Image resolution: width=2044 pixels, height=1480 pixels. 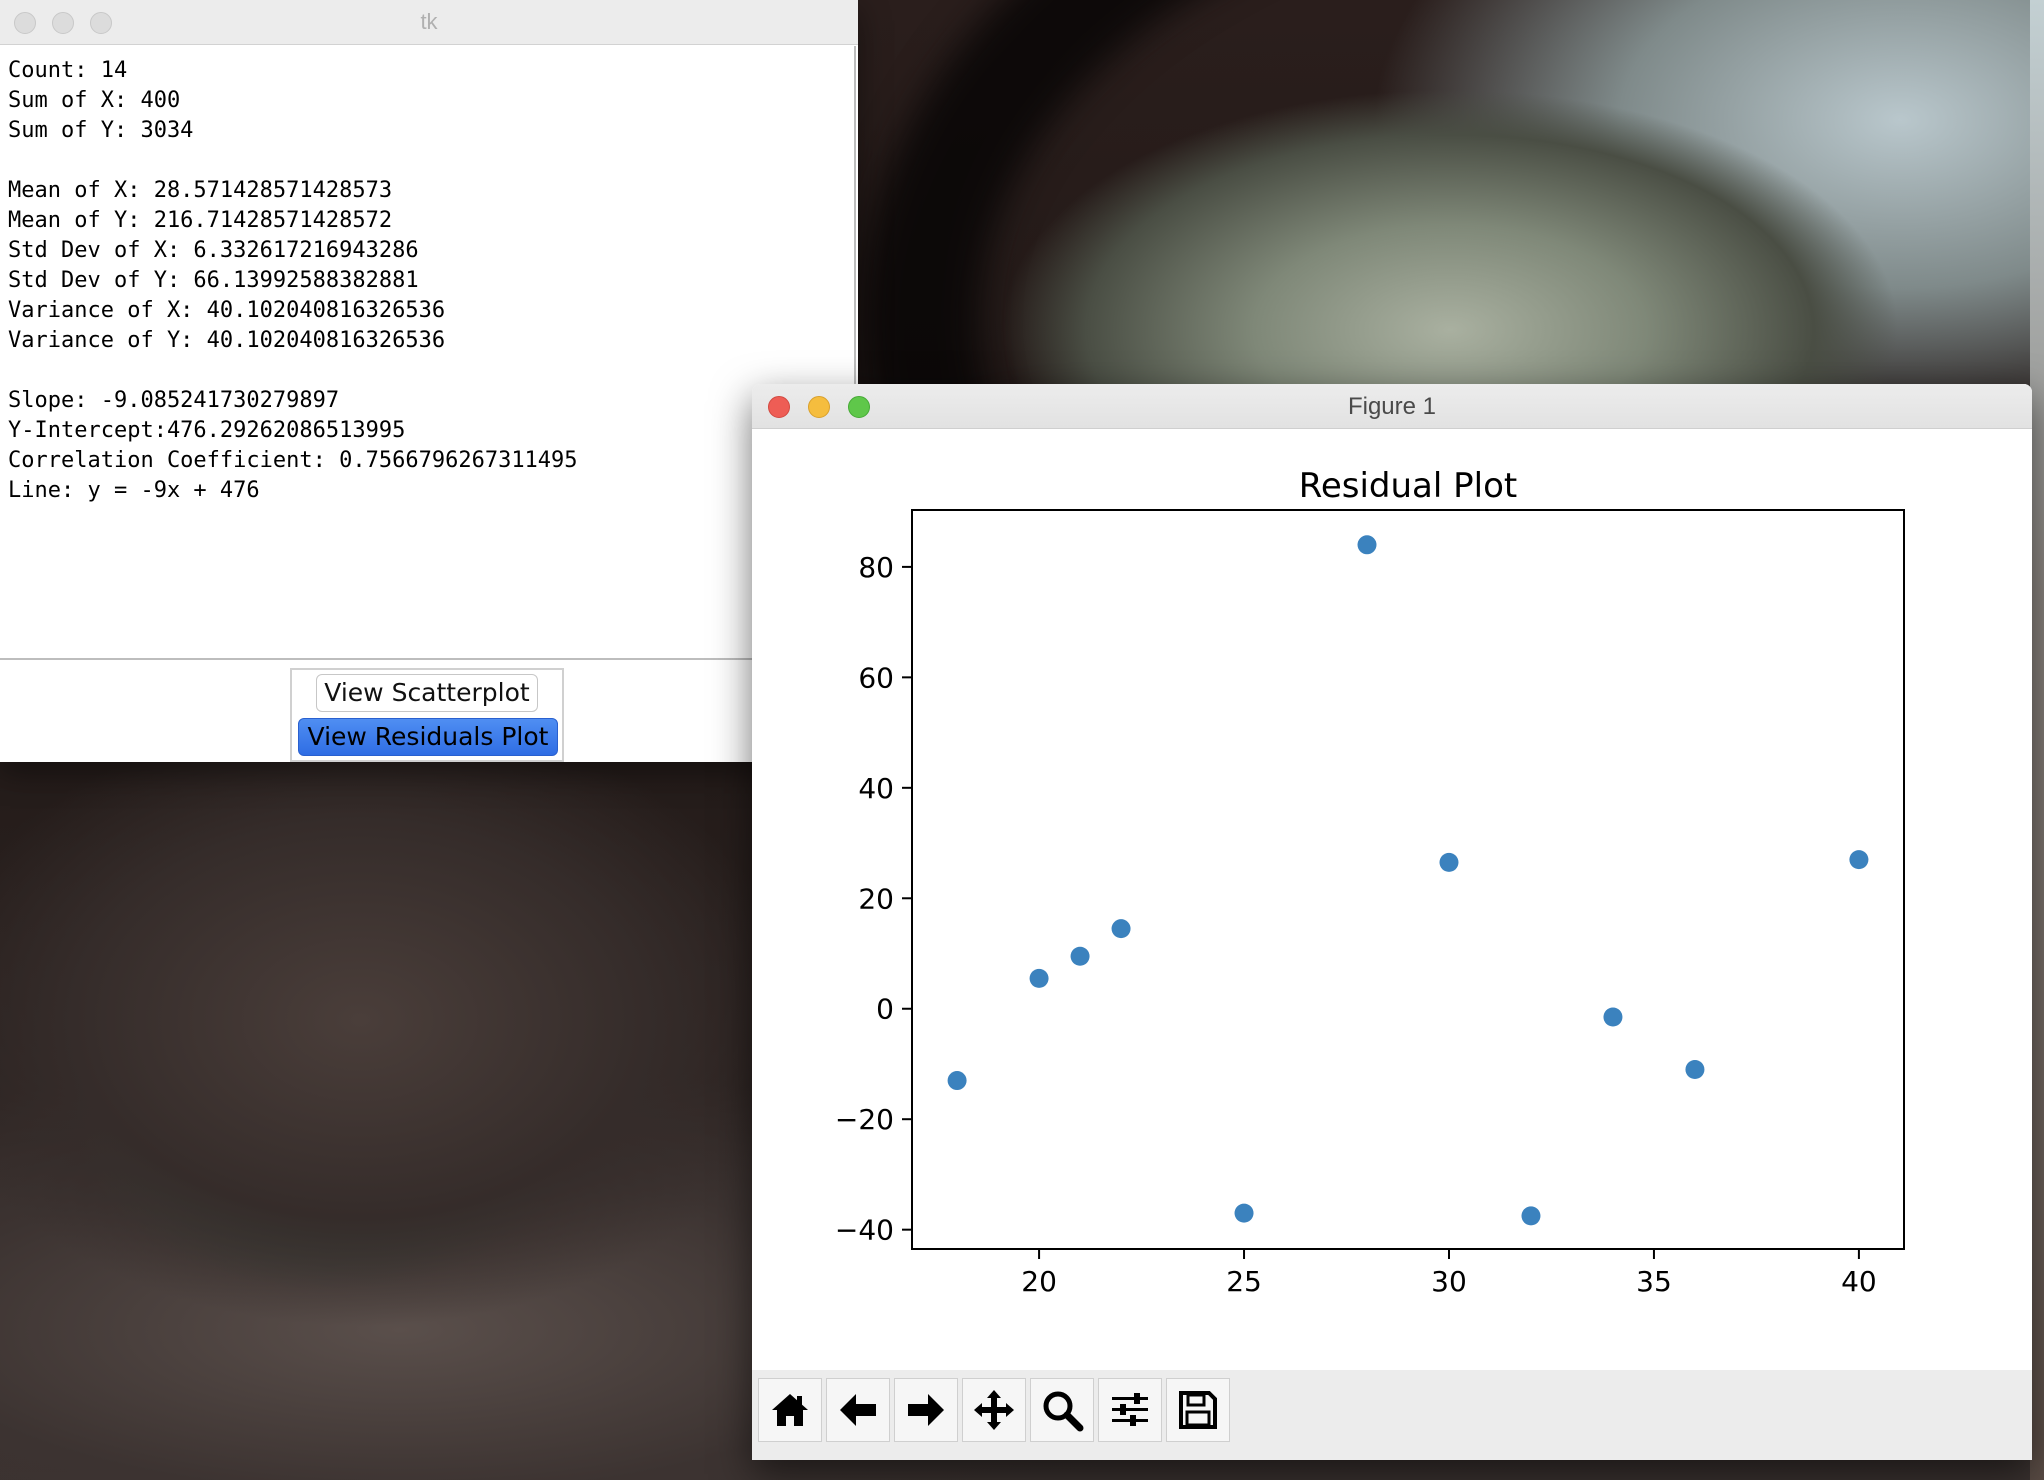 I want to click on navigation-toolbar, so click(x=1392, y=1415).